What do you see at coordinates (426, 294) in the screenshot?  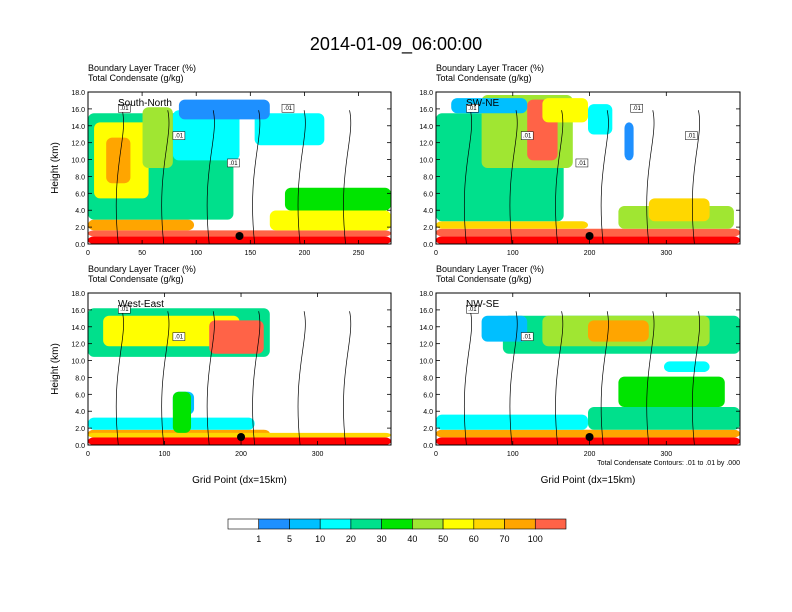 I see `y-tick-label: 18.0` at bounding box center [426, 294].